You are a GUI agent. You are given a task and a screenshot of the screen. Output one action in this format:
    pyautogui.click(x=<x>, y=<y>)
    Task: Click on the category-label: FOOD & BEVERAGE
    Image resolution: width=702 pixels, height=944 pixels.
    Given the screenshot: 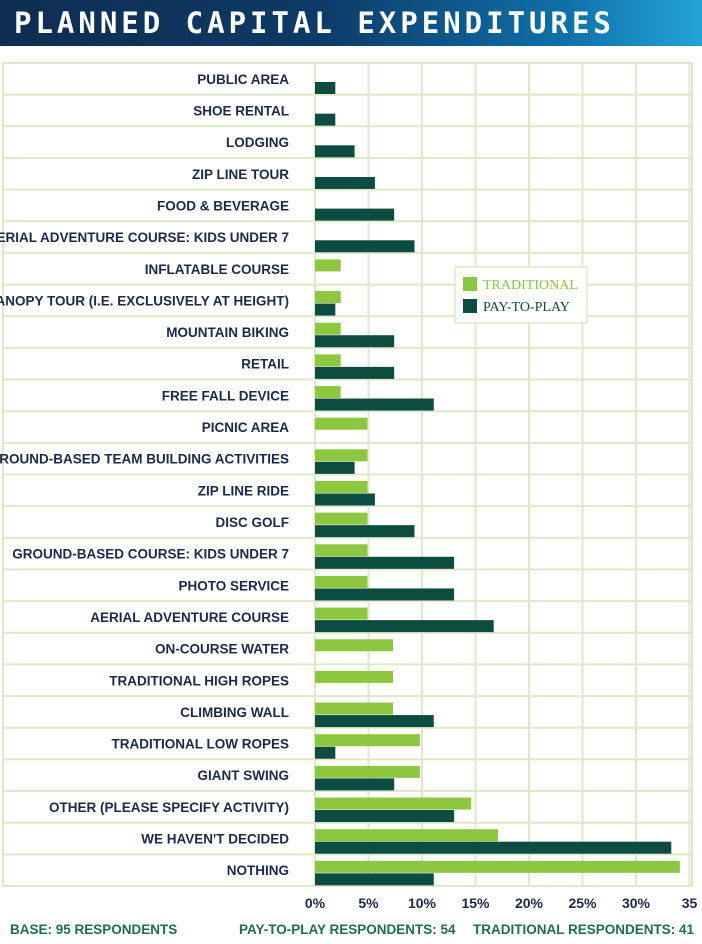 What is the action you would take?
    pyautogui.click(x=223, y=205)
    